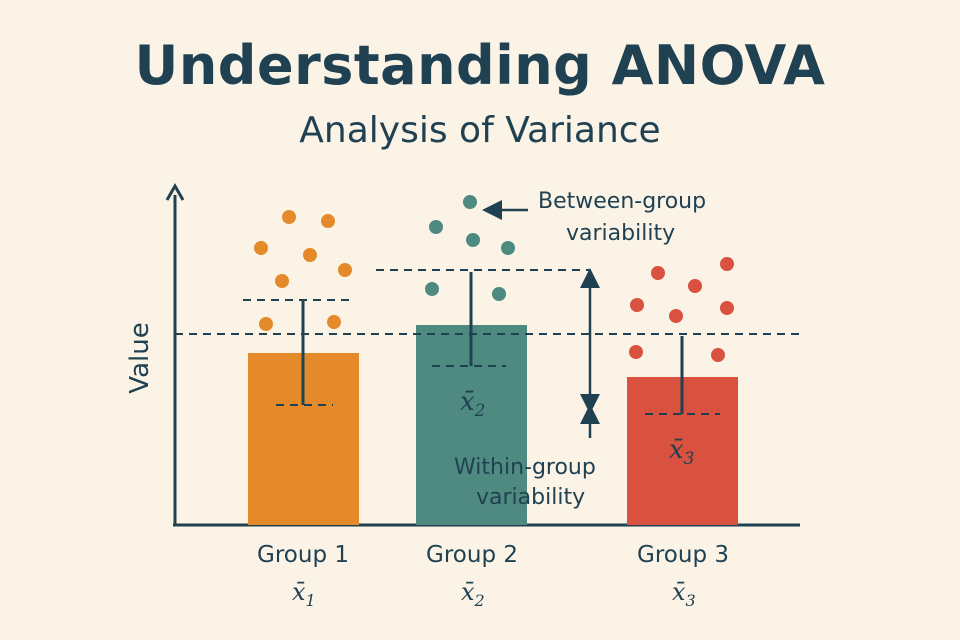  What do you see at coordinates (682, 452) in the screenshot?
I see `bar-mean-label-3: x̄3` at bounding box center [682, 452].